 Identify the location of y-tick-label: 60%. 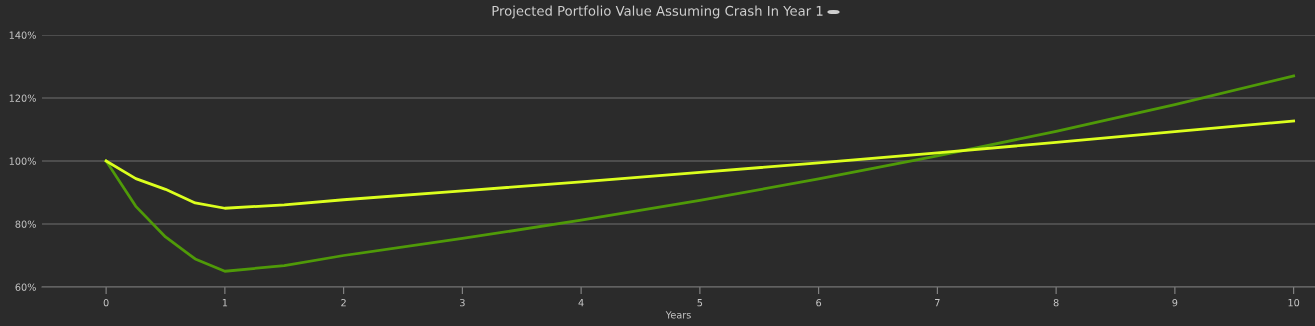
(25, 287).